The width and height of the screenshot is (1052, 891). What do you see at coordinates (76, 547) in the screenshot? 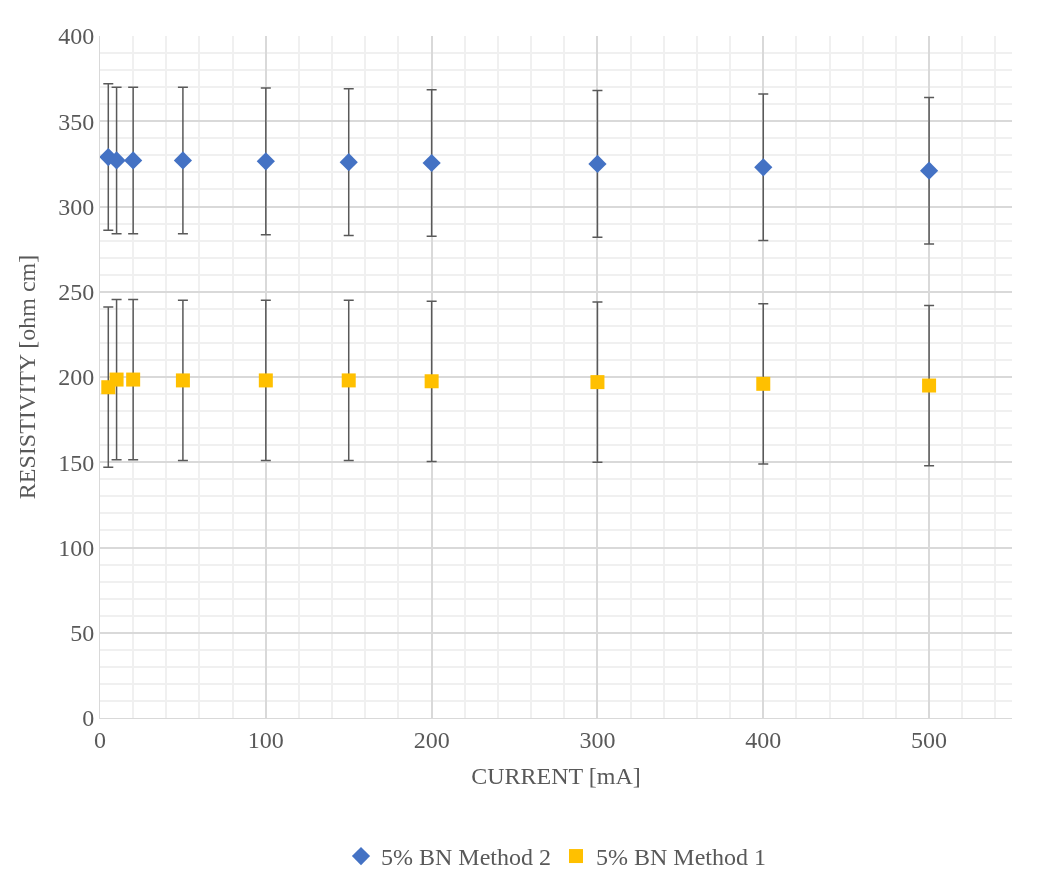
I see `y-tick-label: 100` at bounding box center [76, 547].